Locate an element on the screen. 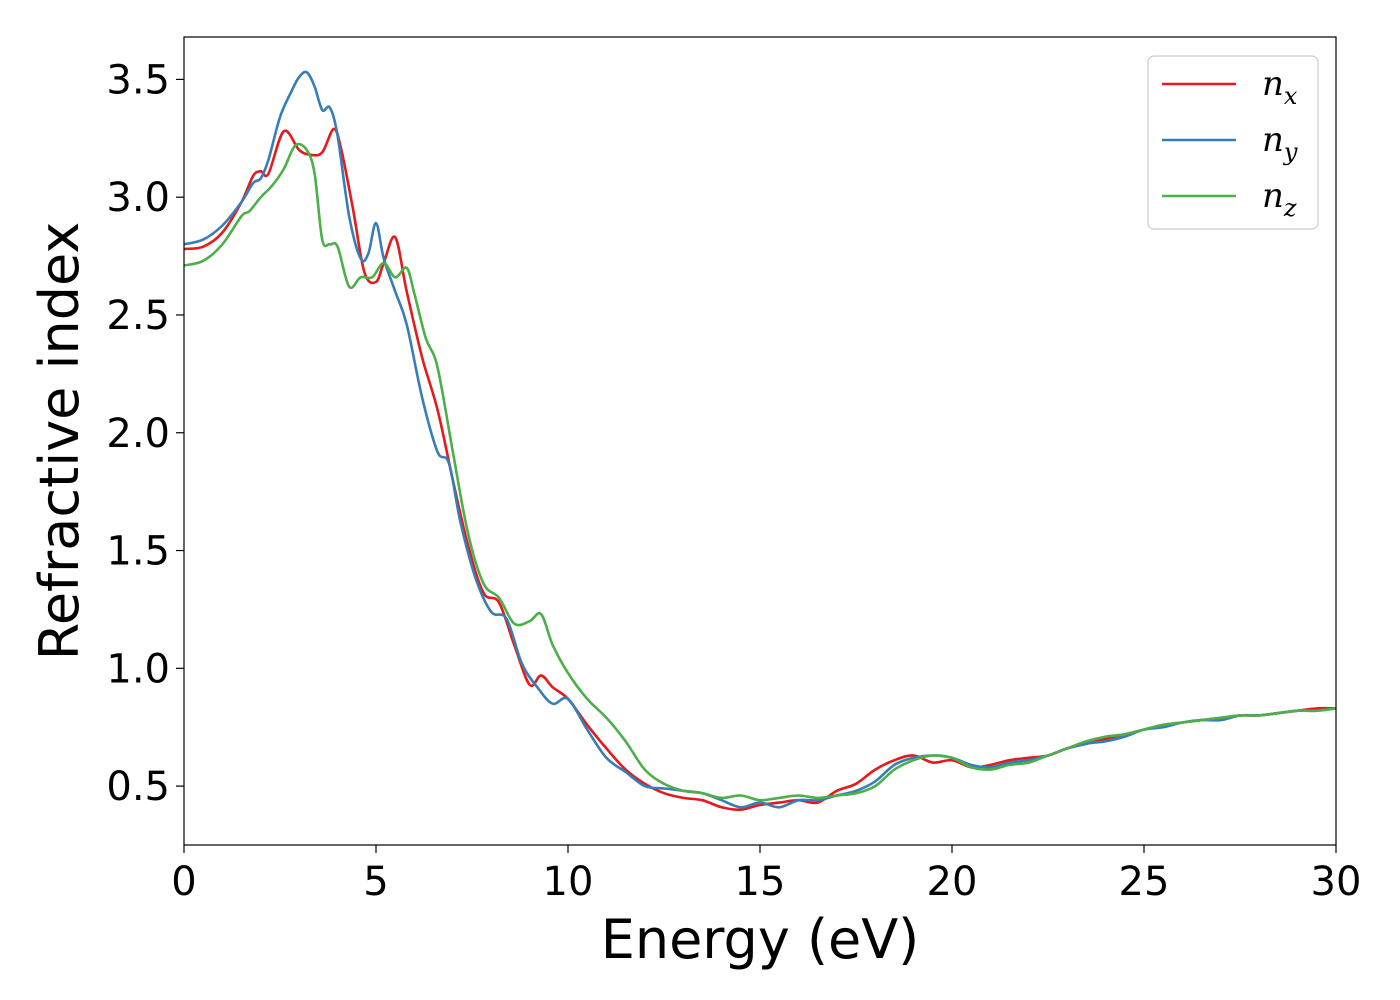  y-tick-label: 3.0 is located at coordinates (138, 198).